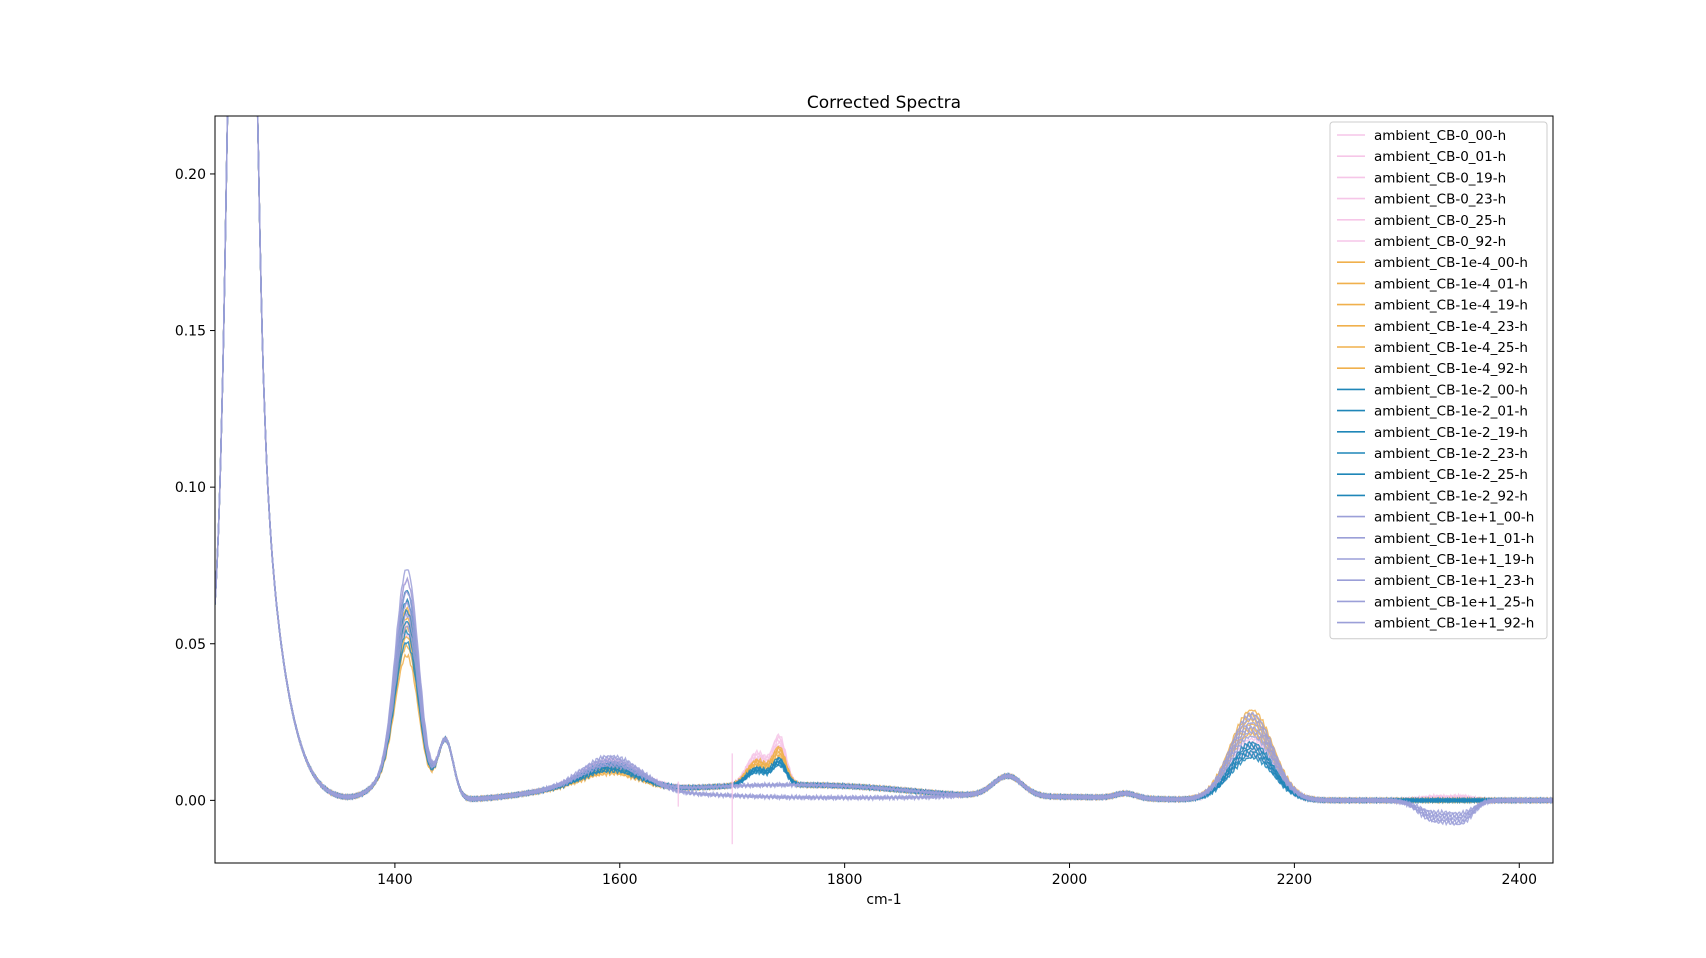 This screenshot has width=1706, height=958. What do you see at coordinates (190, 488) in the screenshot?
I see `y-tick-label: 0.10` at bounding box center [190, 488].